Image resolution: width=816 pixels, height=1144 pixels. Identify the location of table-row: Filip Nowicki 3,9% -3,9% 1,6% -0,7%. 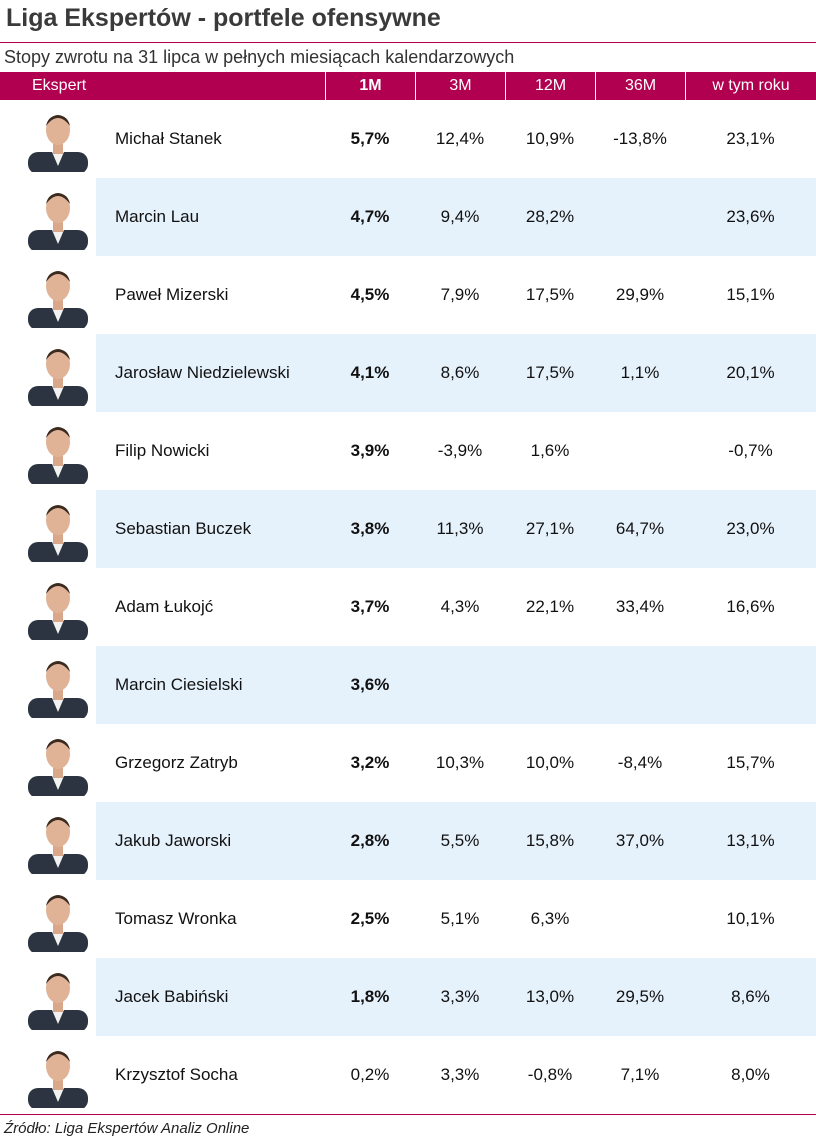
(408, 451).